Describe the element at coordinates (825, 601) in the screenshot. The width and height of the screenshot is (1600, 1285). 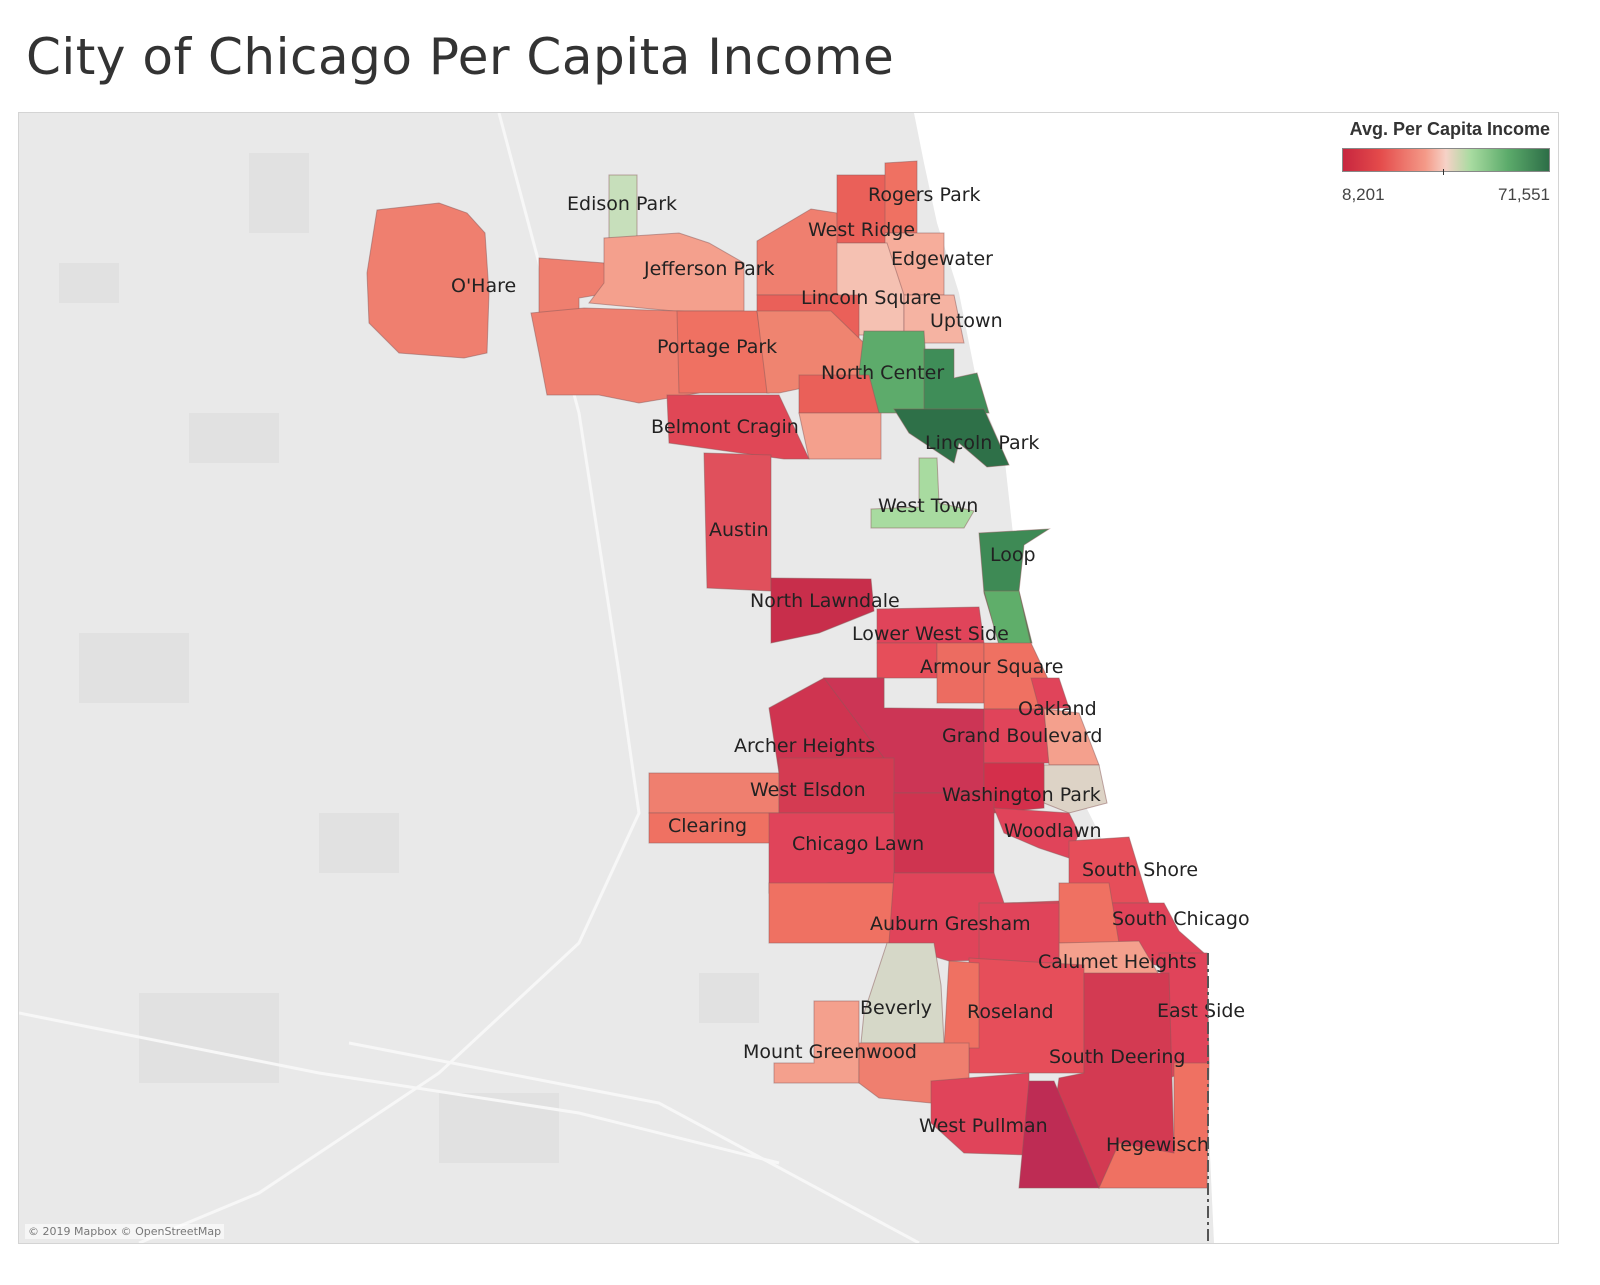
I see `label-north-lawndale: North Lawndale` at that location.